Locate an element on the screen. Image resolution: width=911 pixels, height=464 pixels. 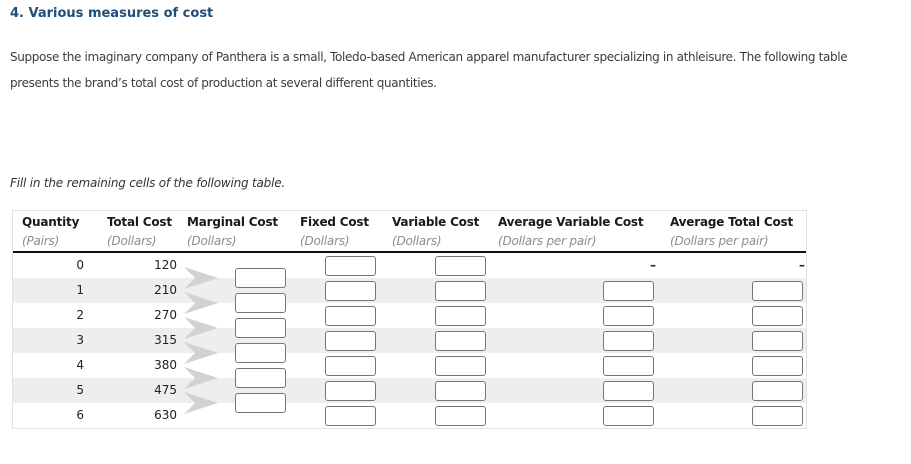
marginal-cost-input-row6 is located at coordinates (260, 403).